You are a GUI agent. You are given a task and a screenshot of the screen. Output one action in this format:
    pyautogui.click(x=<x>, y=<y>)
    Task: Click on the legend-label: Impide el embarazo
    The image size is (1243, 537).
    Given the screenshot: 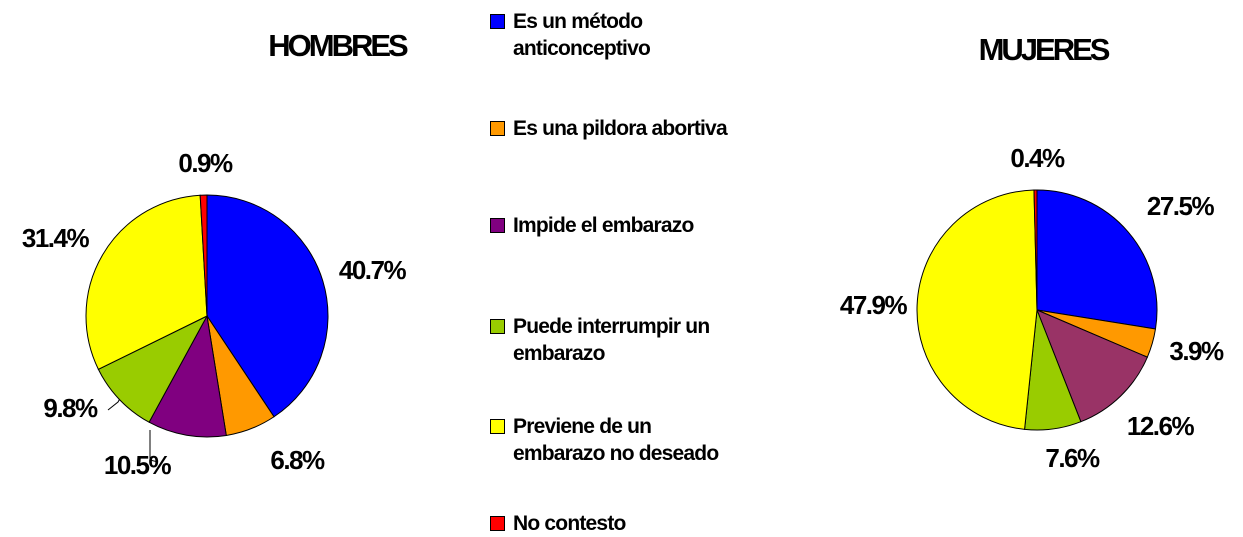 What is the action you would take?
    pyautogui.click(x=603, y=225)
    